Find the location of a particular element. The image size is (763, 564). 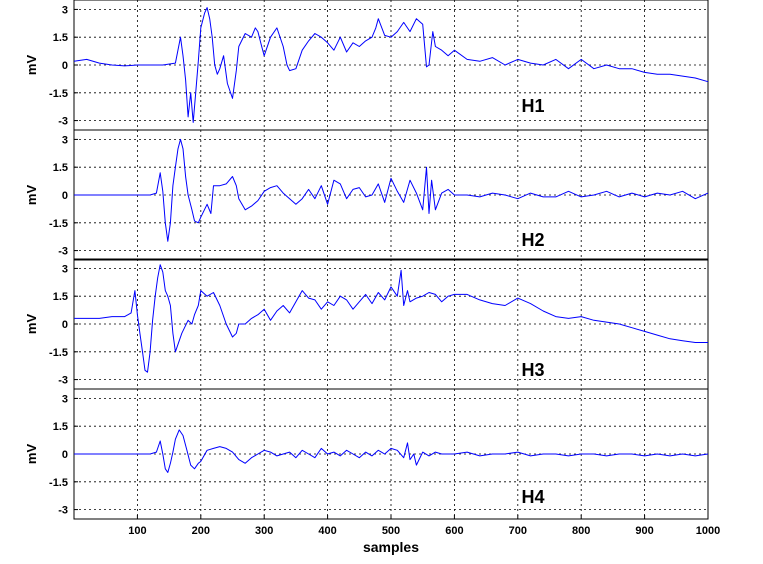

x-tick-label: 700 is located at coordinates (518, 531).